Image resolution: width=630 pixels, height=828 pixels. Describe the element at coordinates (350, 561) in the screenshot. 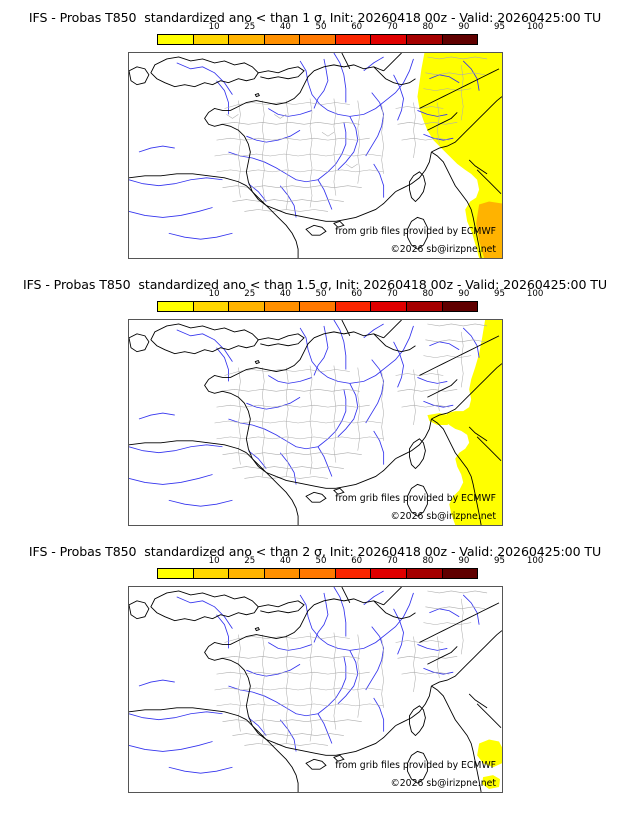

I see `colorbar-ticks-3: 10 25 40 50 60 70 80 90 95 100` at that location.